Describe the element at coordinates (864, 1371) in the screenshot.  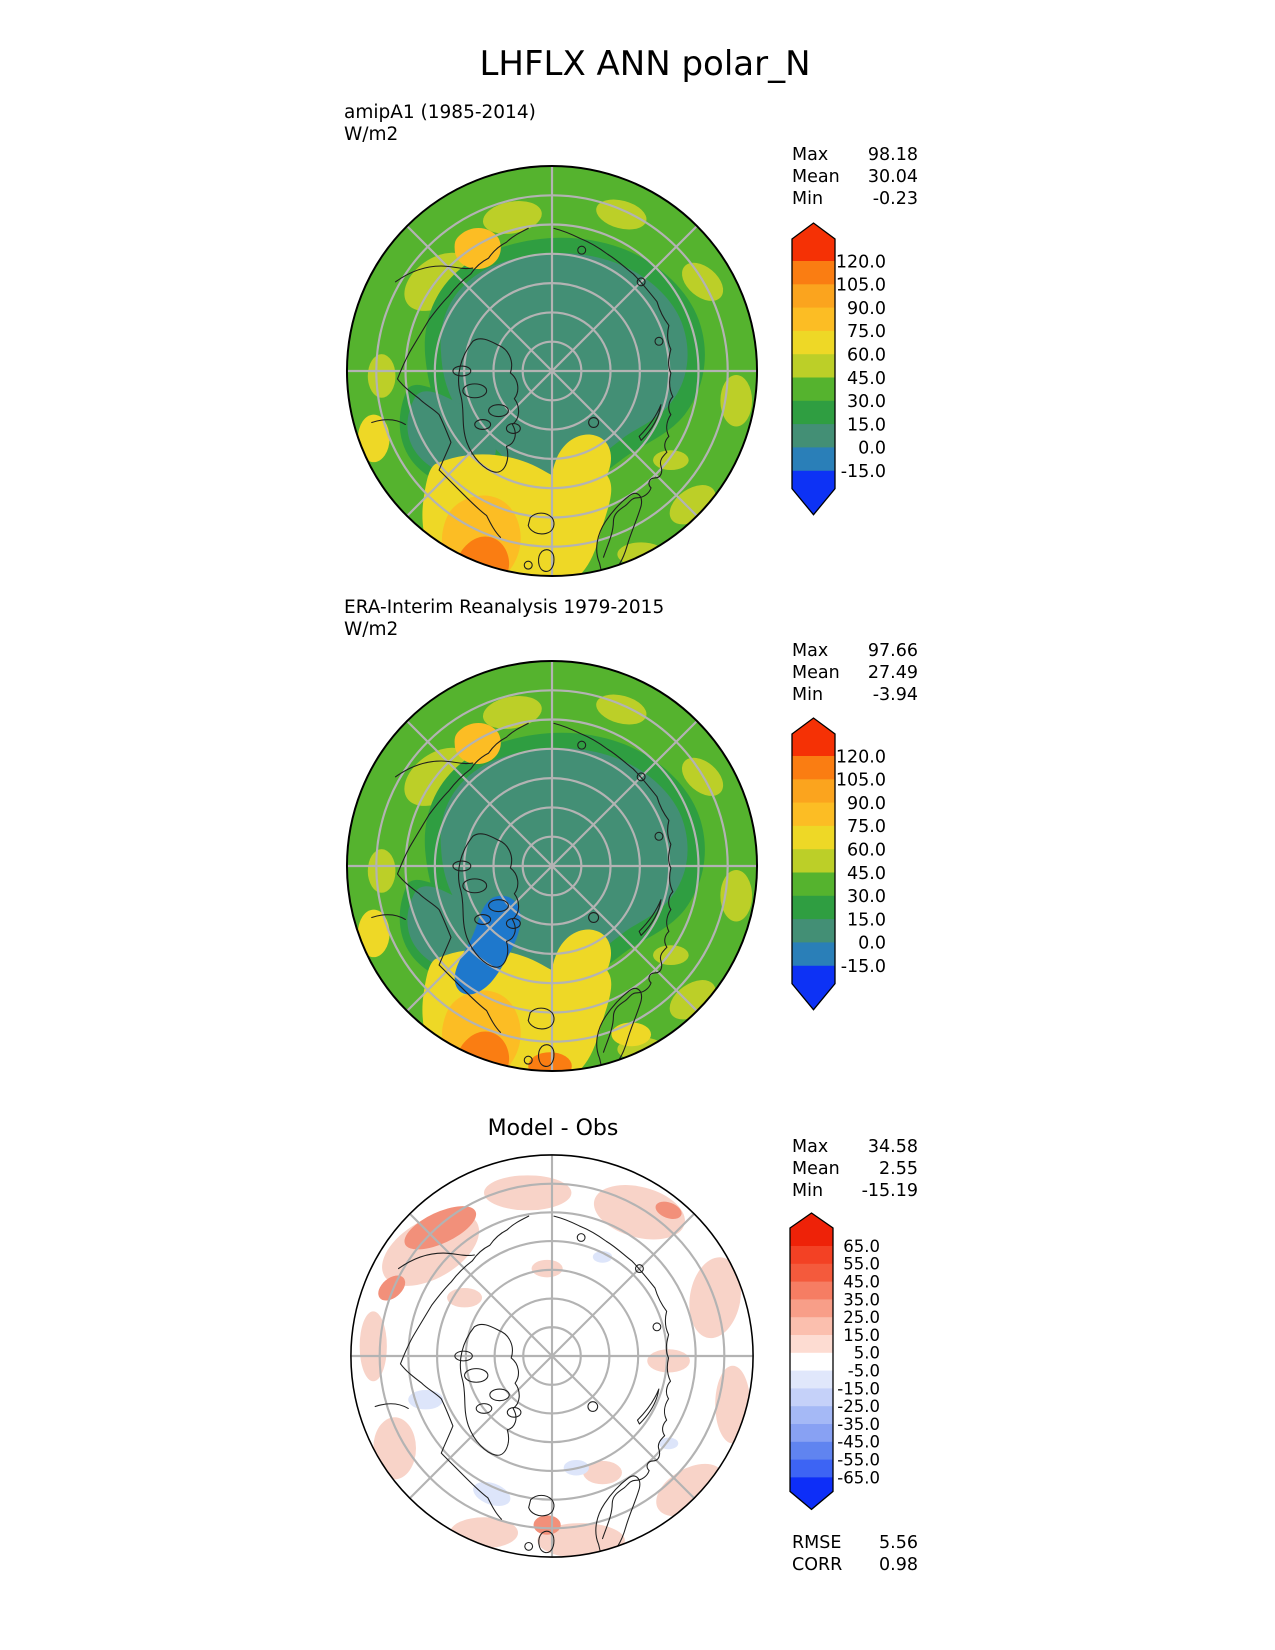
I see `colorbar-tick-label: -5.0` at that location.